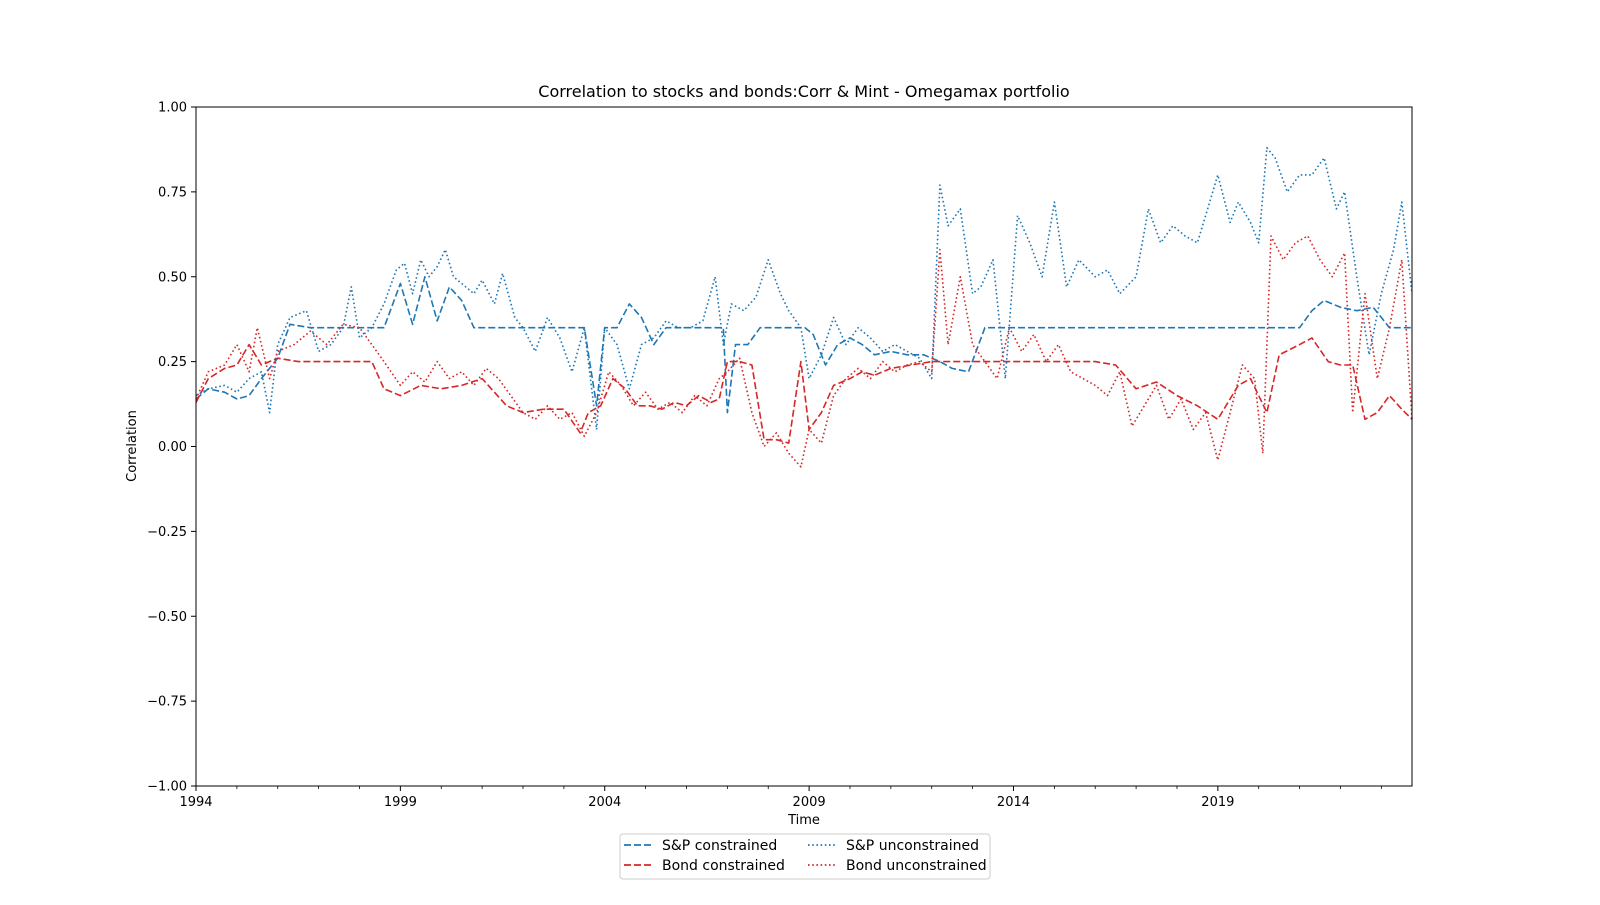 The height and width of the screenshot is (905, 1600). I want to click on legend-label-bond-unconstrained: Bond unconstrained, so click(916, 866).